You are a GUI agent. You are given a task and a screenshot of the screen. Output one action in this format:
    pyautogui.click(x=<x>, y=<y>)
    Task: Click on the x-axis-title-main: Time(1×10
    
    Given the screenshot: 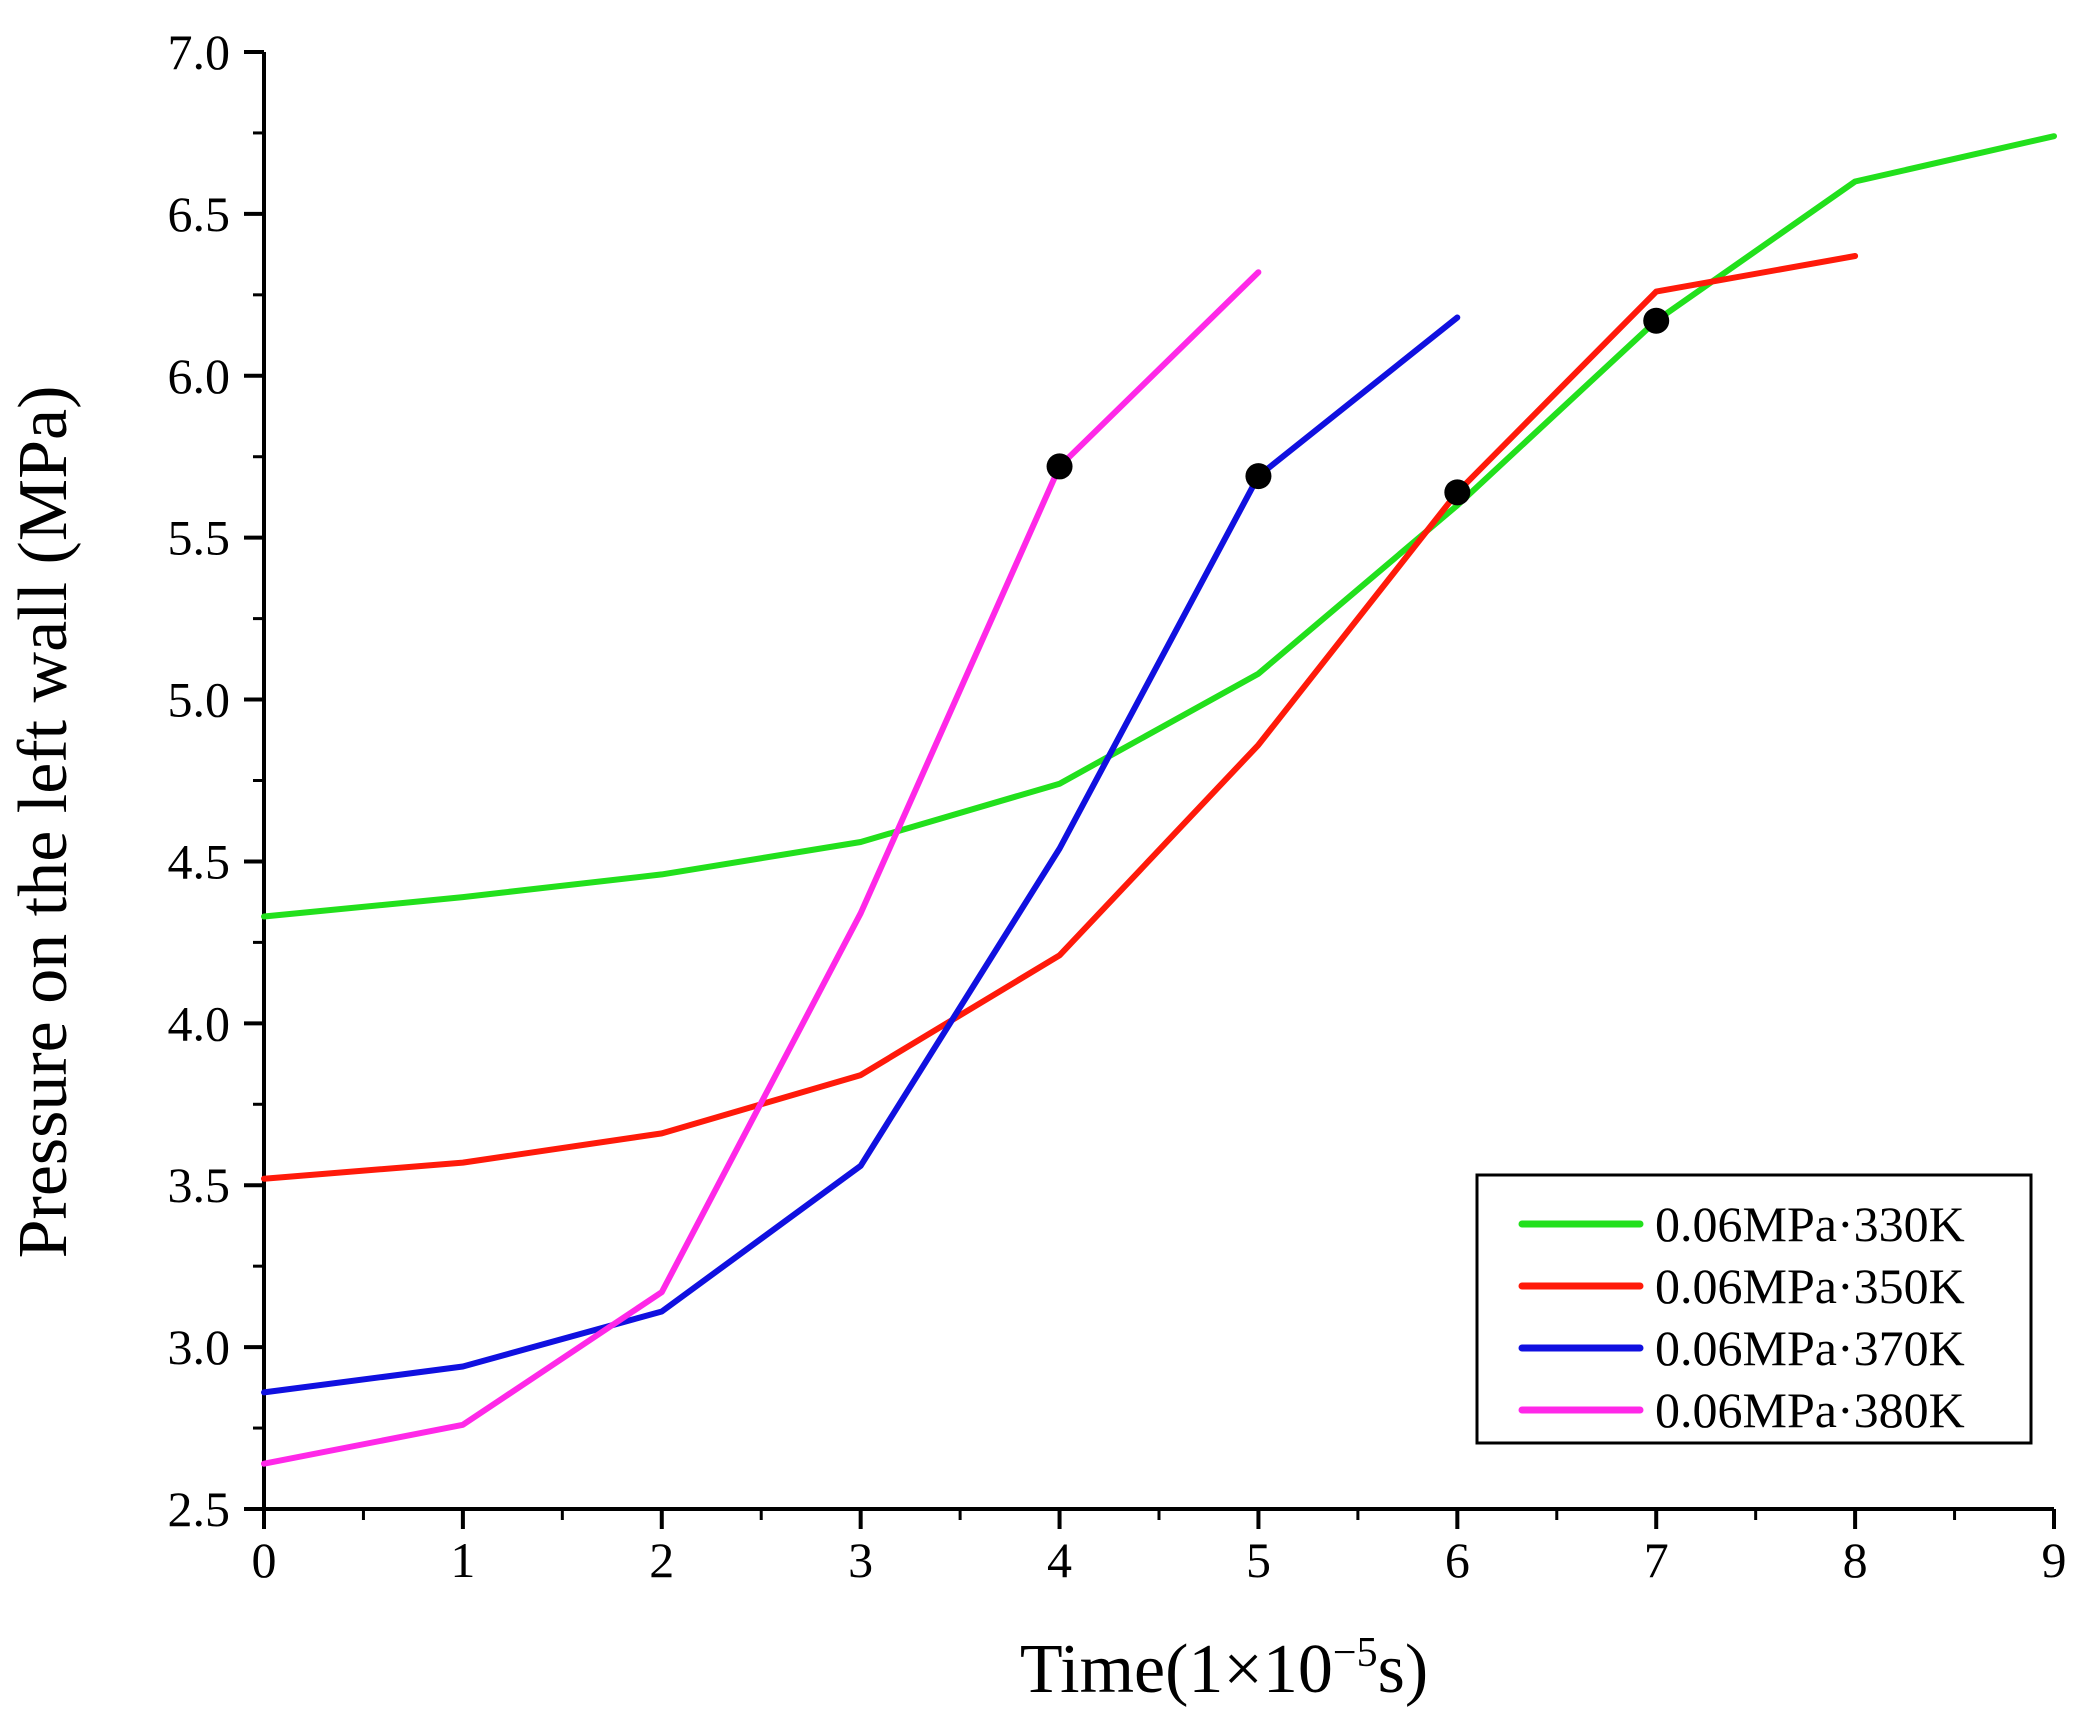 What is the action you would take?
    pyautogui.click(x=1176, y=1669)
    